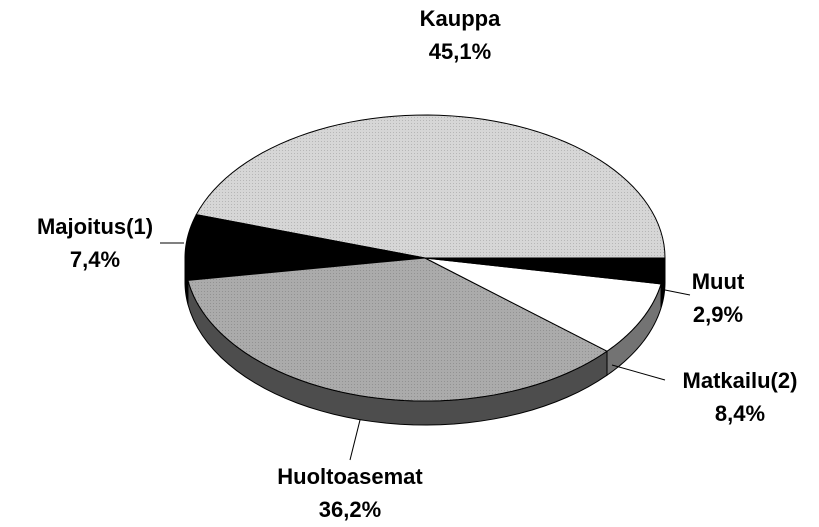 The image size is (819, 527). What do you see at coordinates (740, 413) in the screenshot?
I see `slice-value-label: 8,4%` at bounding box center [740, 413].